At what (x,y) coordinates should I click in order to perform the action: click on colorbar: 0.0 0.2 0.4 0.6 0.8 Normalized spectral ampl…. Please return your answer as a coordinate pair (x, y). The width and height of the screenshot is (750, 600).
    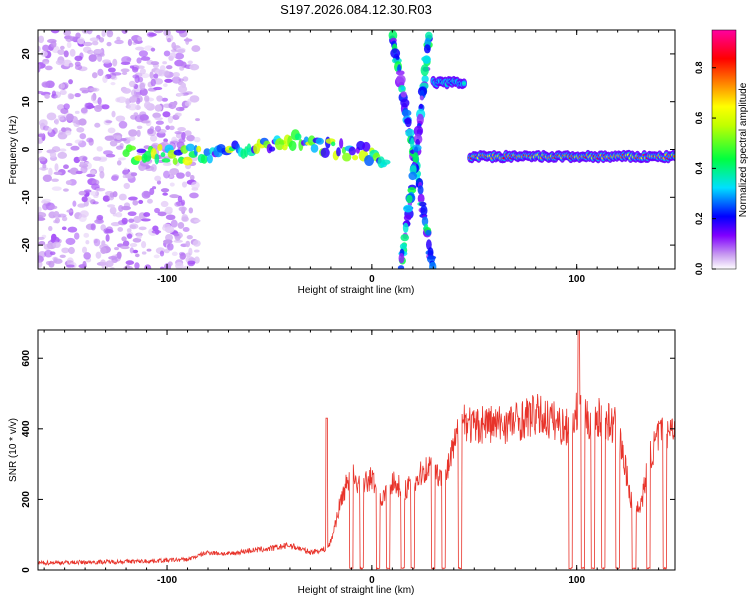
    Looking at the image, I should click on (721, 152).